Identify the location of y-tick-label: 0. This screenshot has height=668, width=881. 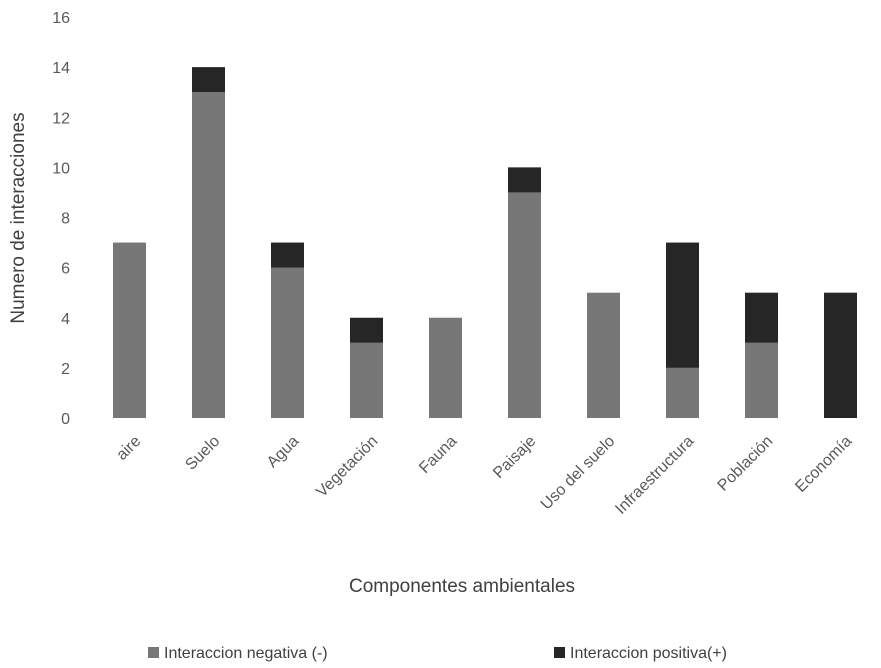
(65, 419).